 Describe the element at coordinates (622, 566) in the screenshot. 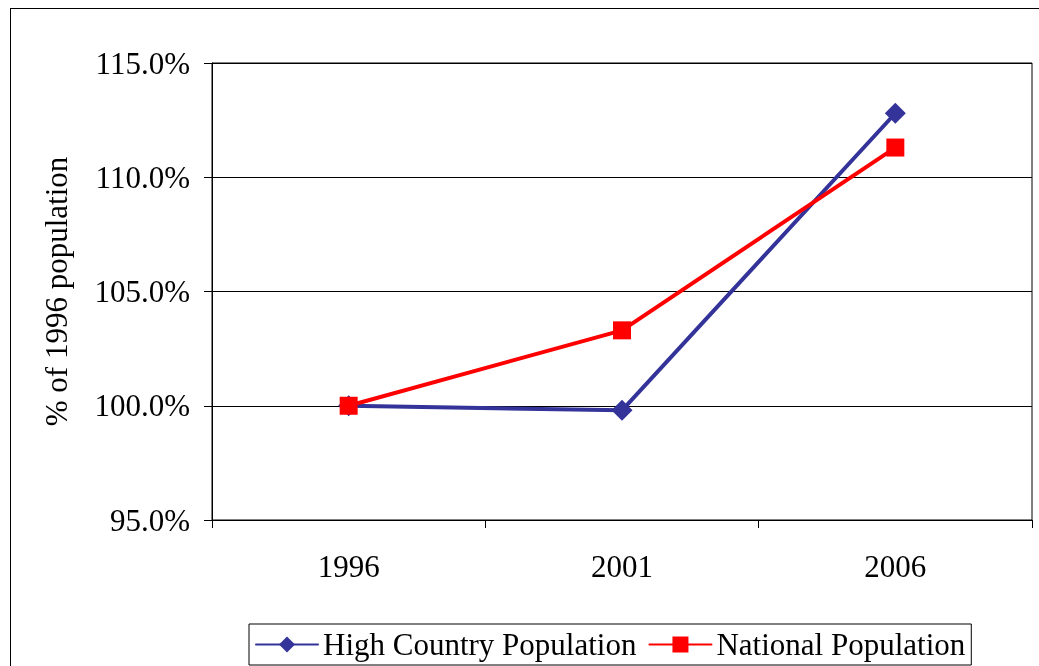

I see `x-tick-label: 2001` at that location.